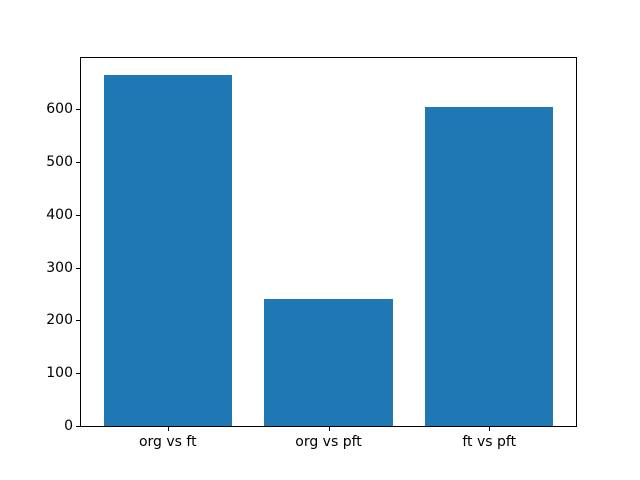 This screenshot has width=640, height=480. What do you see at coordinates (328, 442) in the screenshot?
I see `x-tick-label: org vs pft` at bounding box center [328, 442].